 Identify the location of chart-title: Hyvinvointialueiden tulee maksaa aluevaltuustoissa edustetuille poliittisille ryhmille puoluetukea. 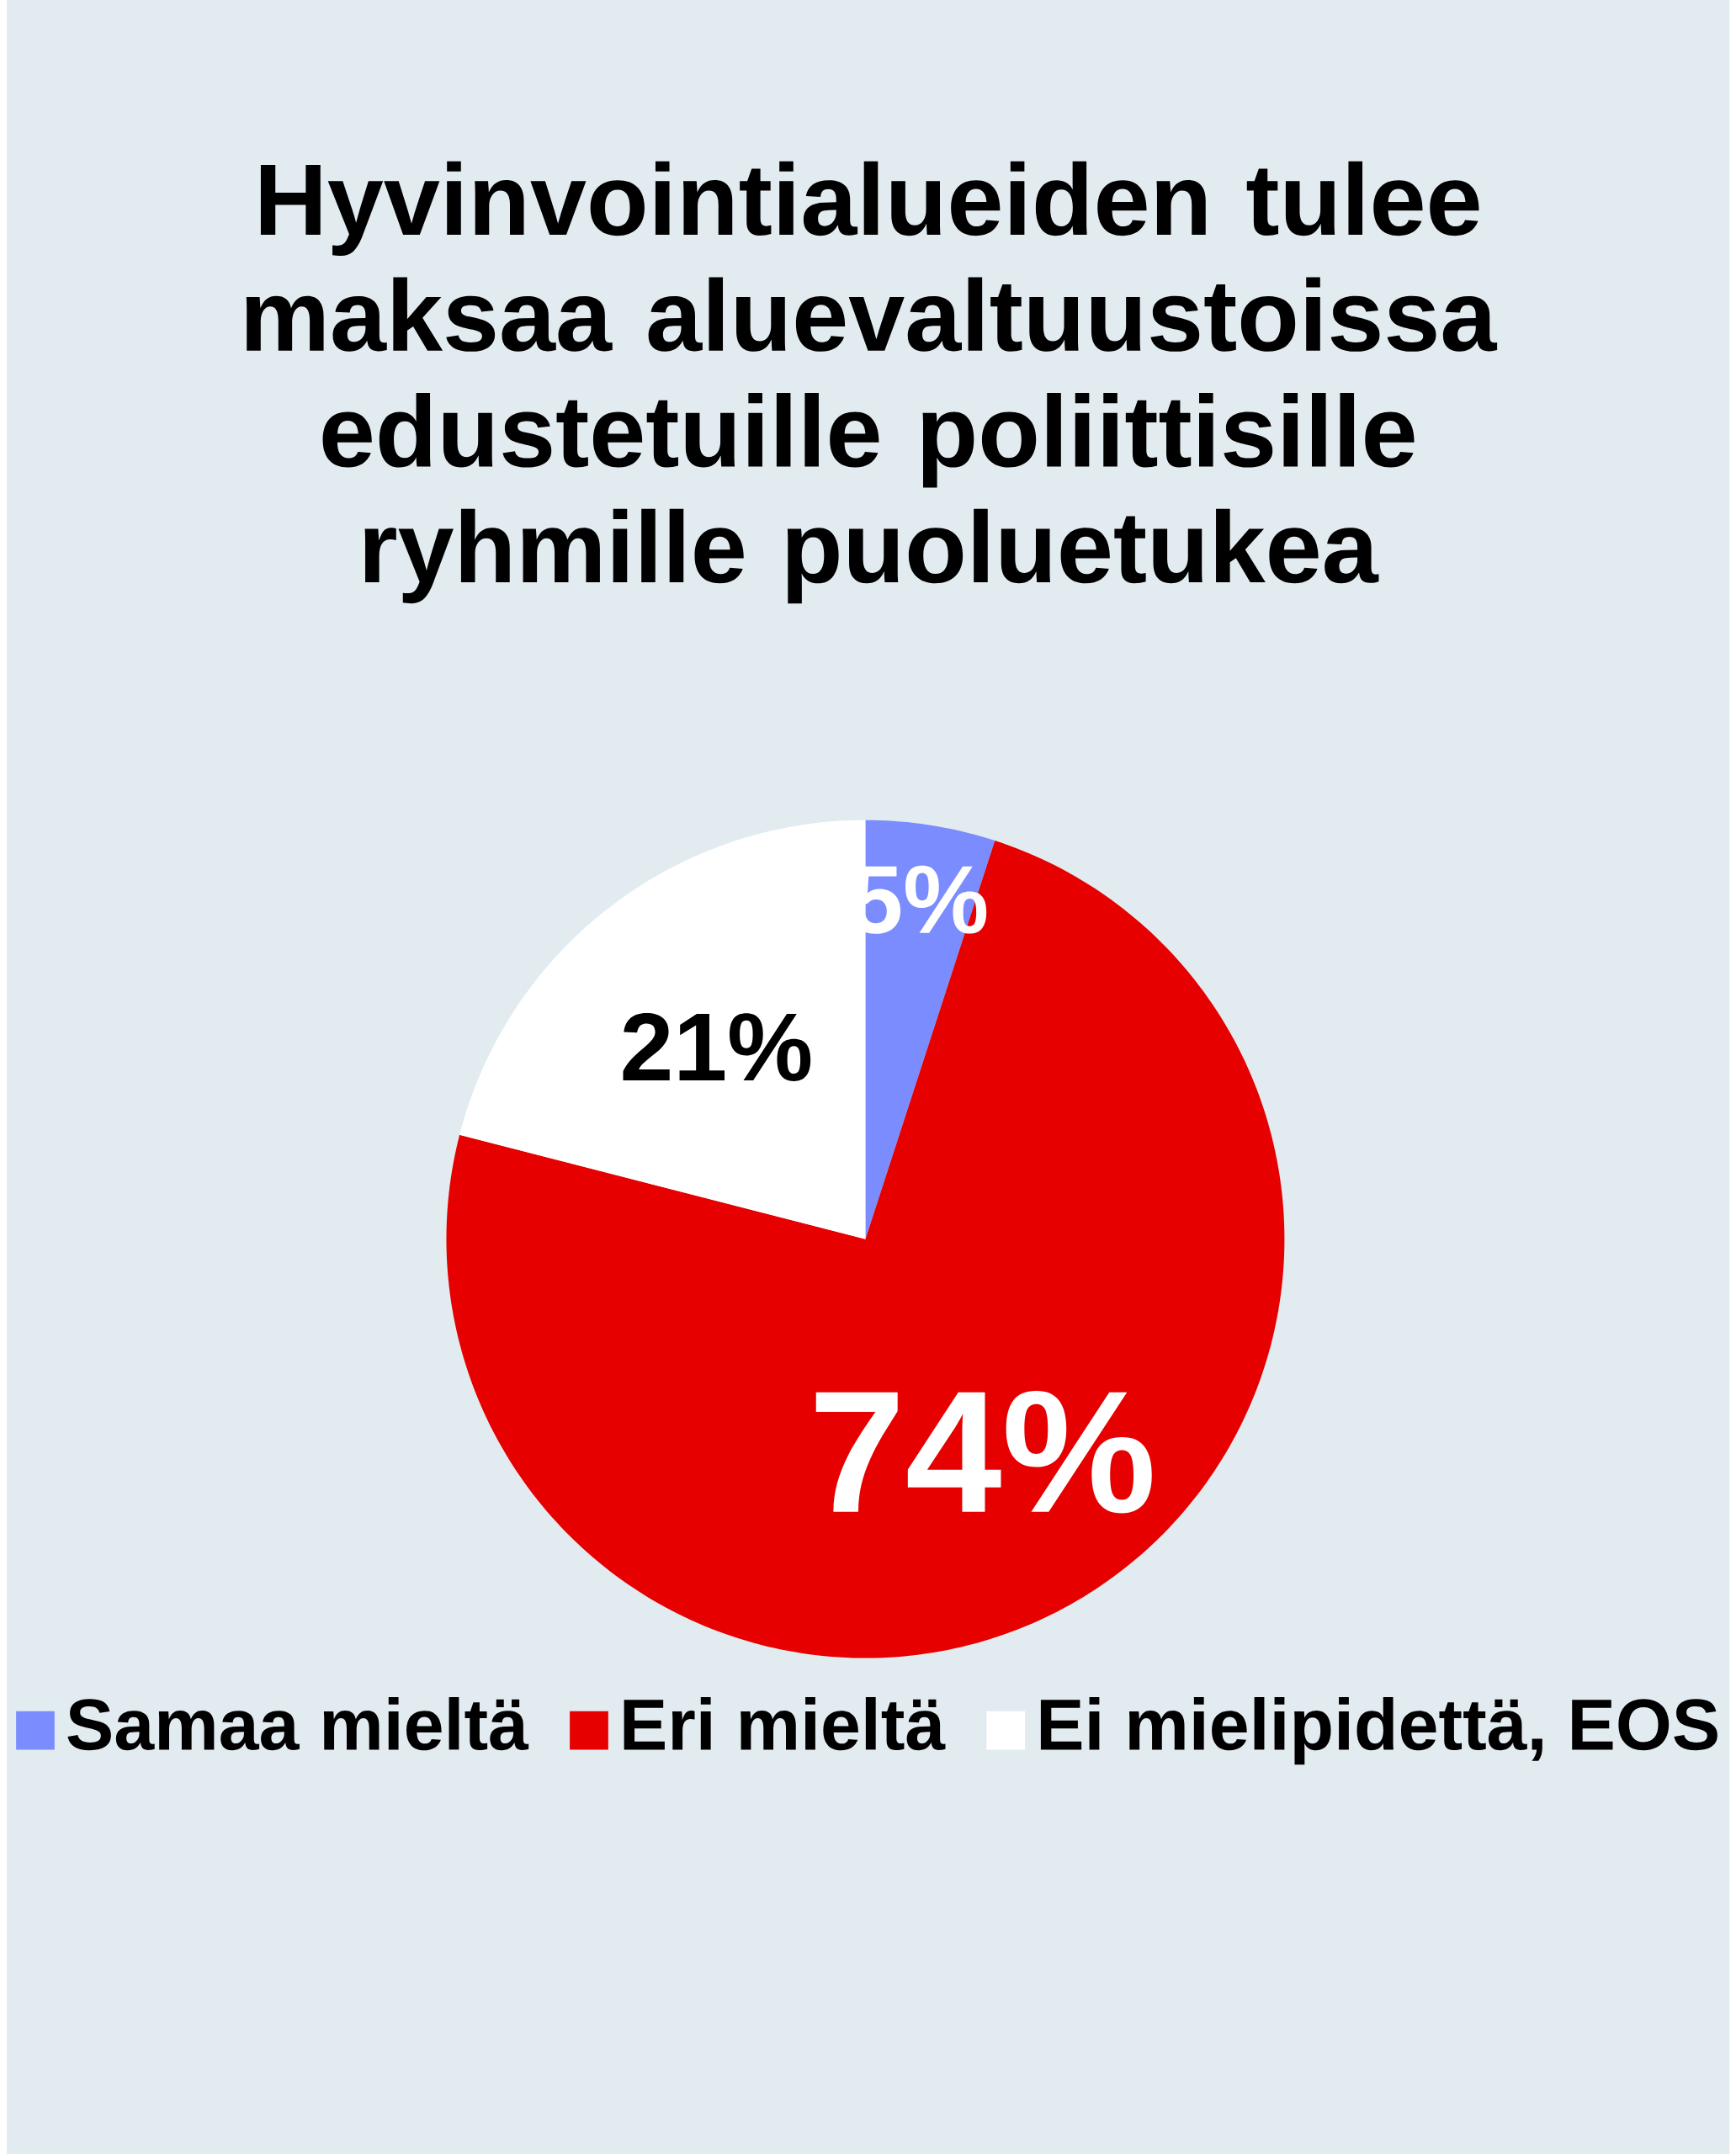
(871, 382).